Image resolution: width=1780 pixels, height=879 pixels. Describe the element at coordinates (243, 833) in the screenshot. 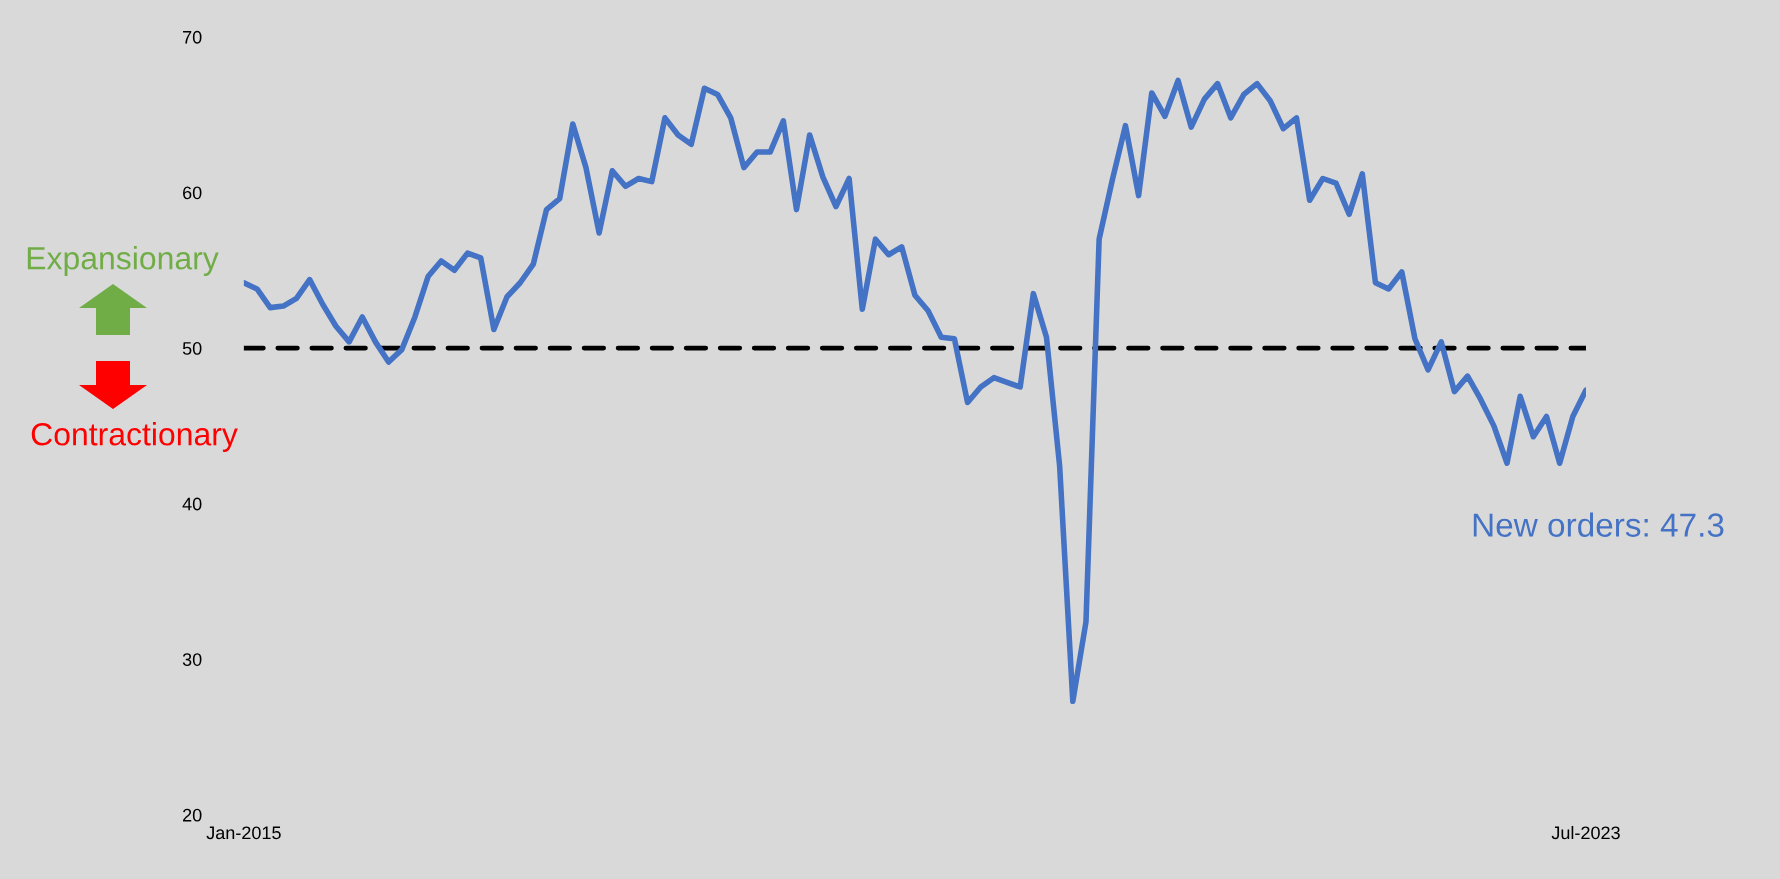

I see `x-tick-label: Jan-2015` at that location.